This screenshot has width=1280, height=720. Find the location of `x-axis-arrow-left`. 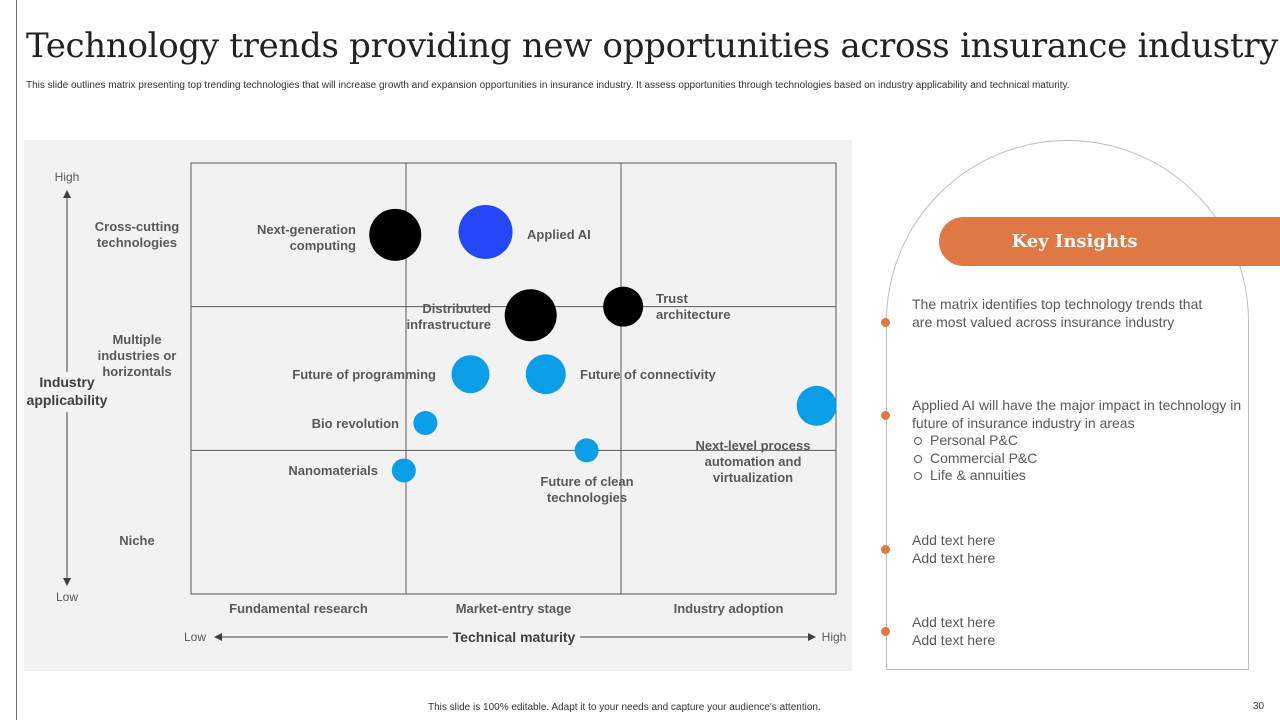

x-axis-arrow-left is located at coordinates (218, 637).